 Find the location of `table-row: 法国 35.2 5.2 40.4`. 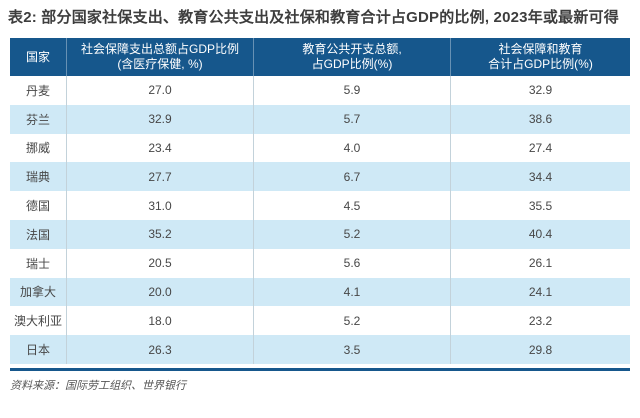

table-row: 法国 35.2 5.2 40.4 is located at coordinates (320, 234).